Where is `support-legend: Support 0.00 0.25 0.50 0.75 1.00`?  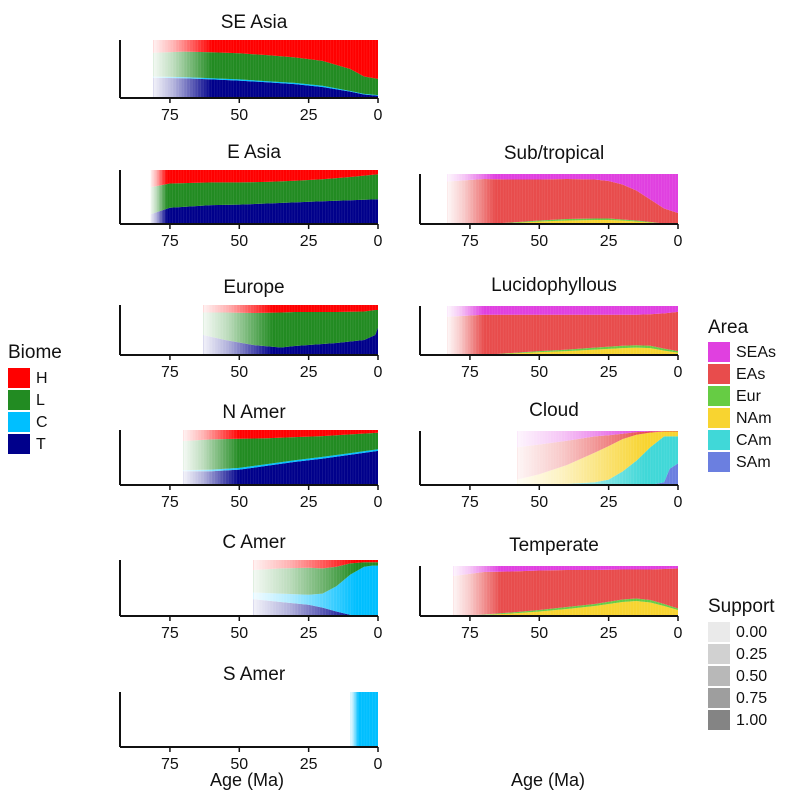
support-legend: Support 0.00 0.25 0.50 0.75 1.00 is located at coordinates (741, 663).